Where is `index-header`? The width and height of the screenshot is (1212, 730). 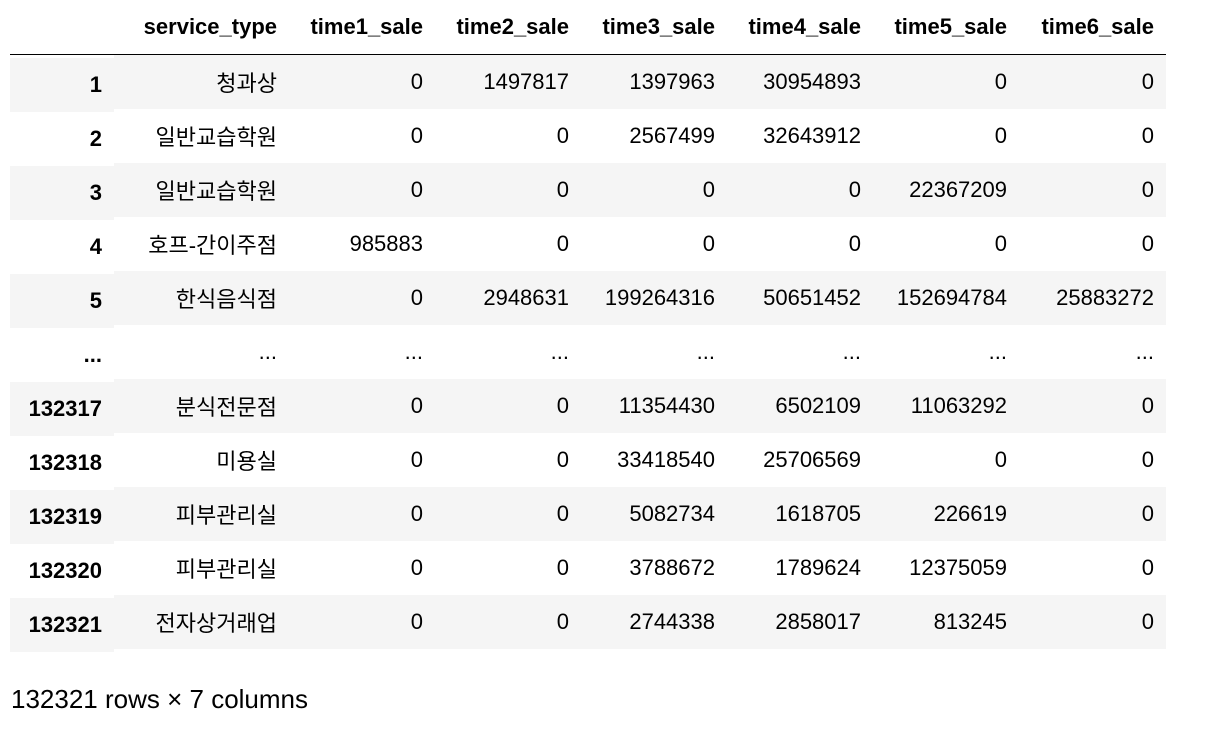
index-header is located at coordinates (62, 27).